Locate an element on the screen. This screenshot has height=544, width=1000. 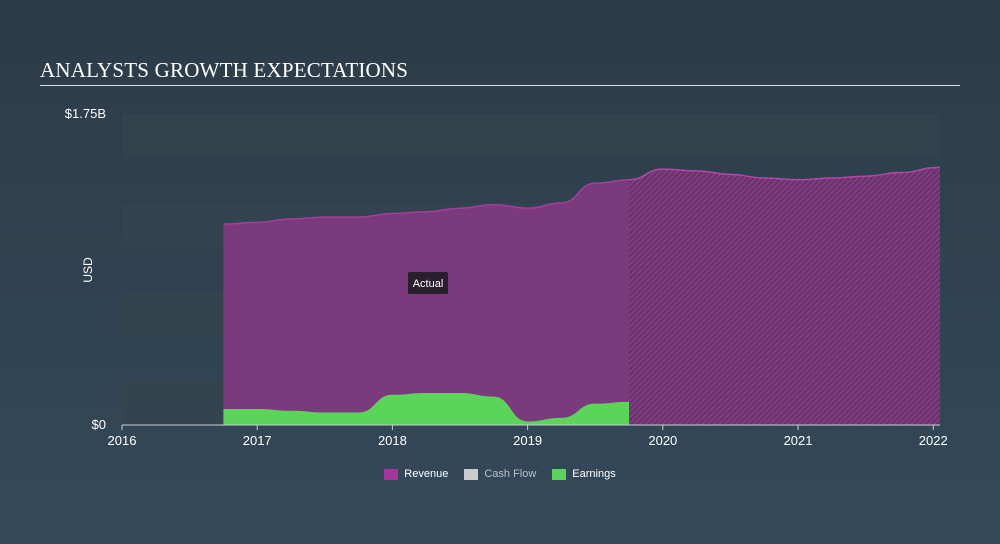
legend-swatch-cash-flow is located at coordinates (471, 474).